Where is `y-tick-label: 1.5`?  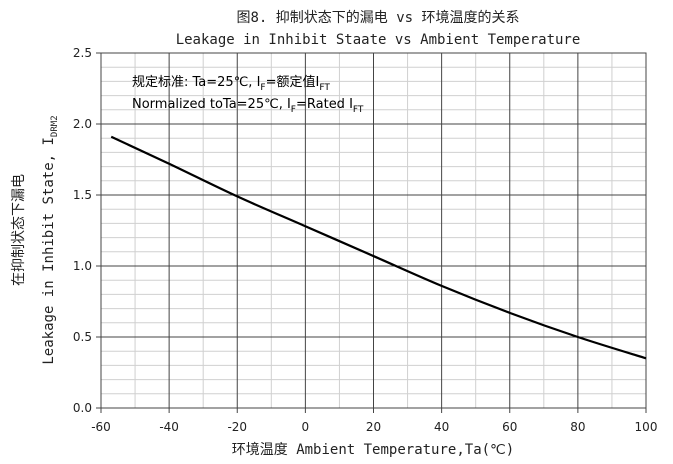 y-tick-label: 1.5 is located at coordinates (82, 195).